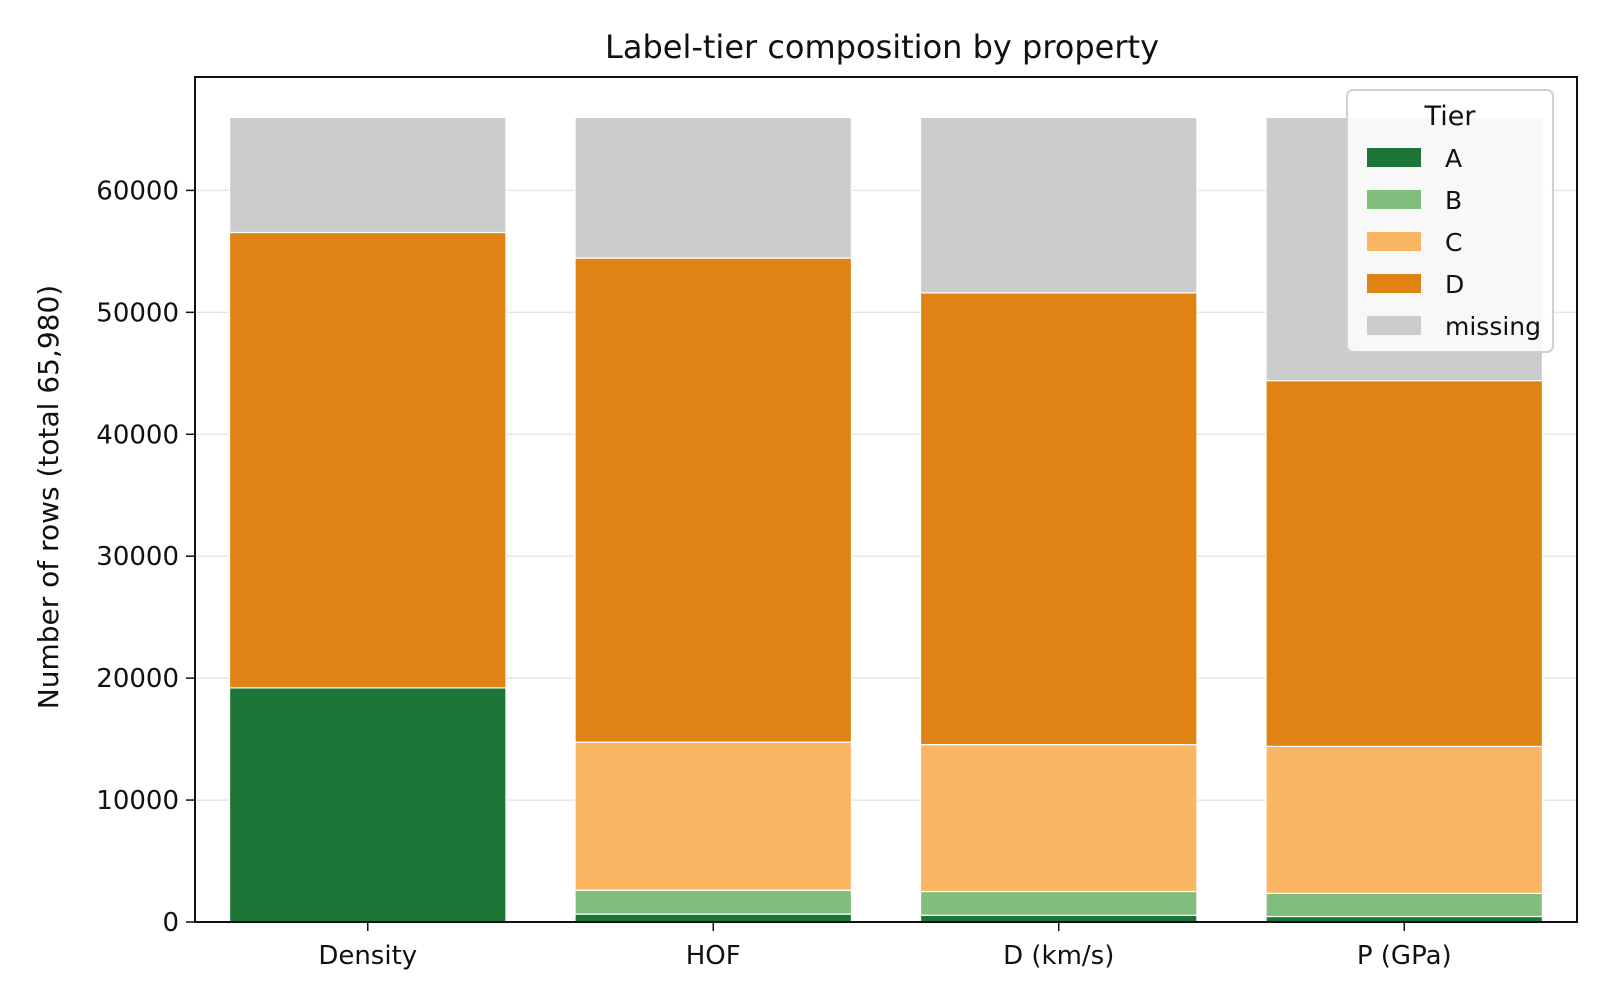  I want to click on legend-label: D, so click(1454, 284).